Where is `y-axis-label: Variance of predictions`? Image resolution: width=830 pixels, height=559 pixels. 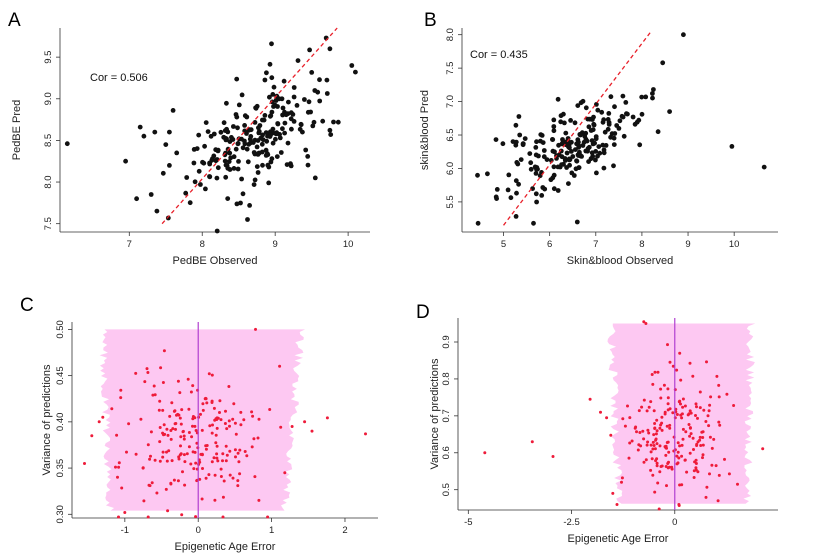 y-axis-label: Variance of predictions is located at coordinates (435, 414).